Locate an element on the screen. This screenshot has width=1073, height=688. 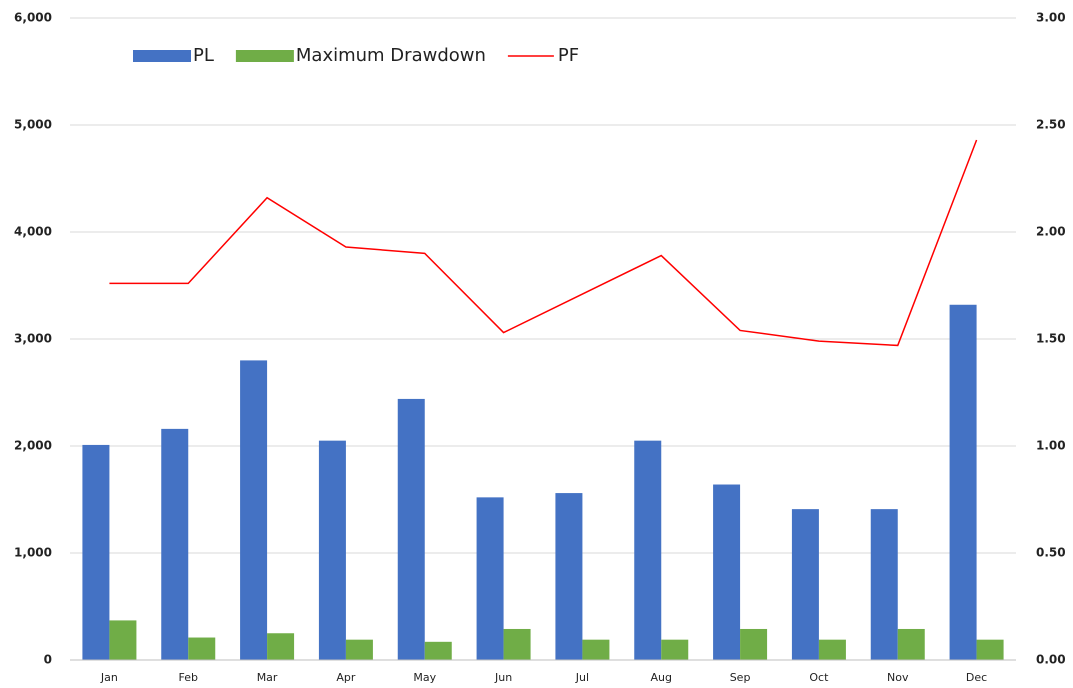
x-tick-label: Aug is located at coordinates (661, 677).